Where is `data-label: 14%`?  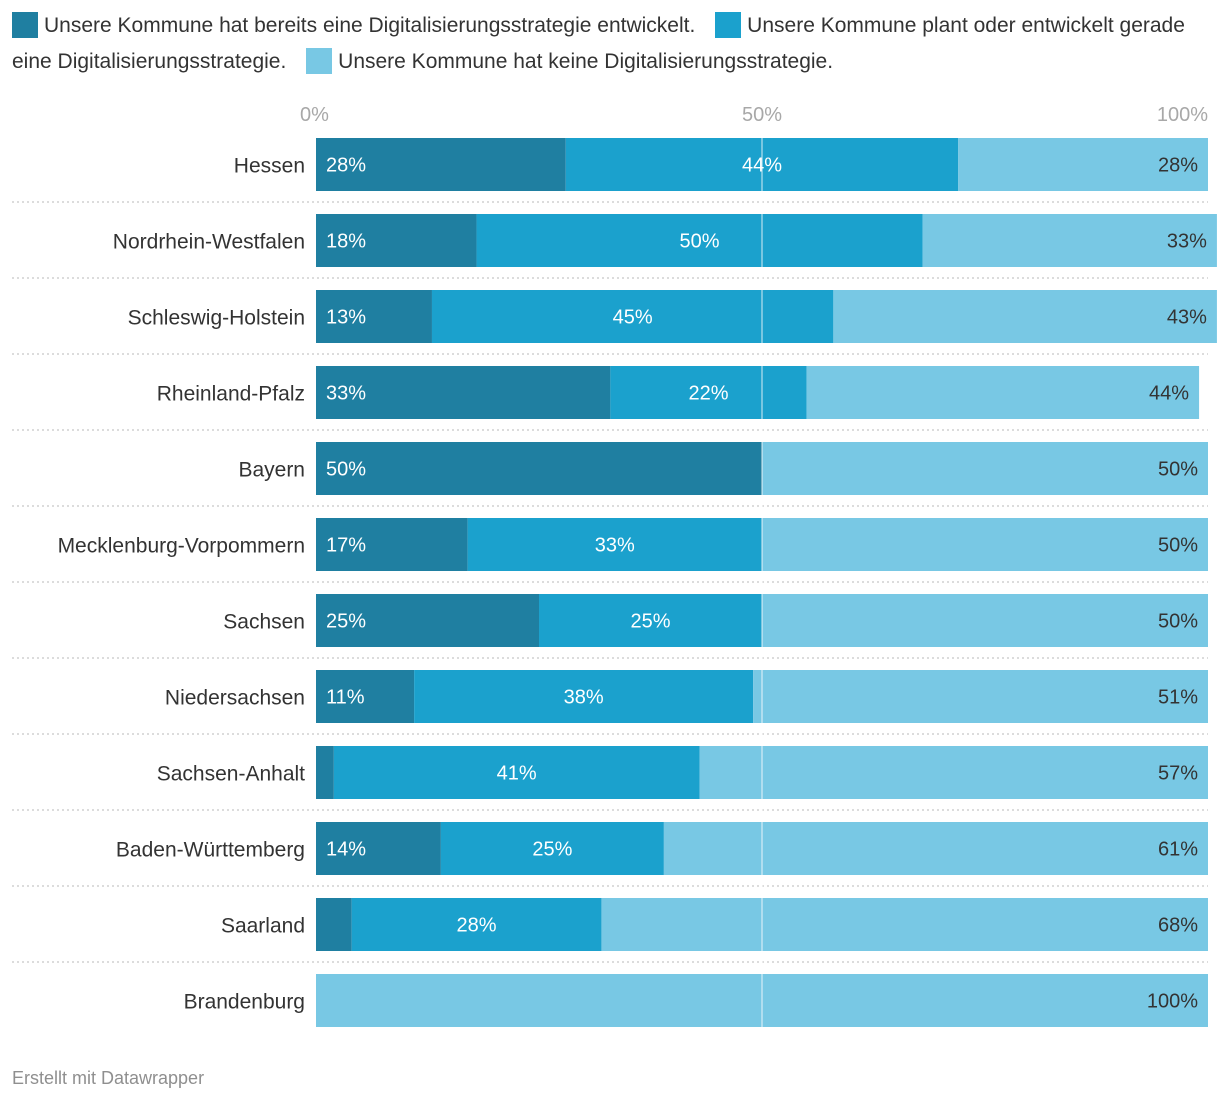
data-label: 14% is located at coordinates (346, 850).